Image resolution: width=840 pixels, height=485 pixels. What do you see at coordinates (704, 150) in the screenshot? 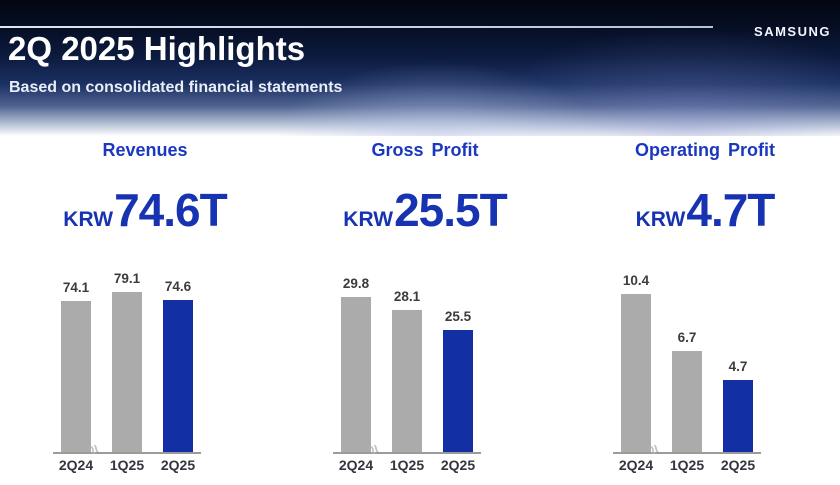
I see `metric-title-operating-profit: Operating Profit` at bounding box center [704, 150].